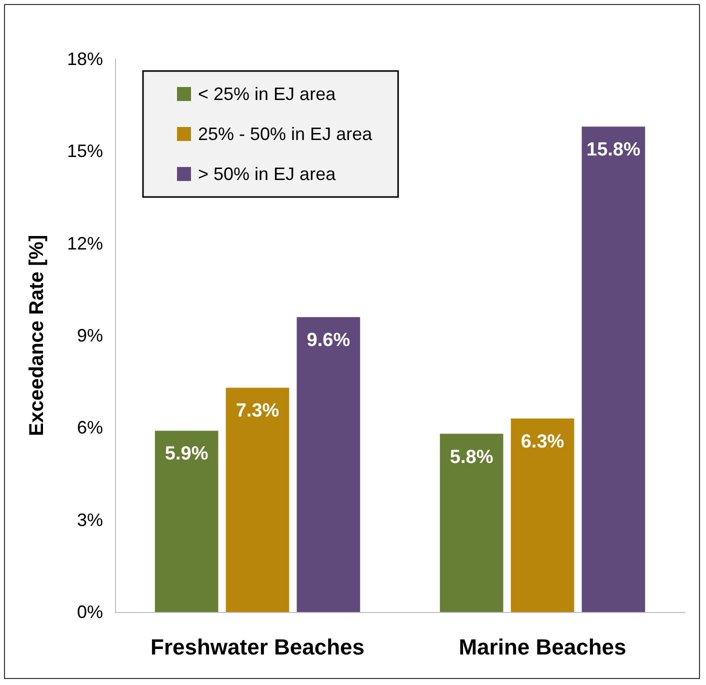 Image resolution: width=706 pixels, height=685 pixels. Describe the element at coordinates (89, 520) in the screenshot. I see `y-tick-label: 3%` at that location.